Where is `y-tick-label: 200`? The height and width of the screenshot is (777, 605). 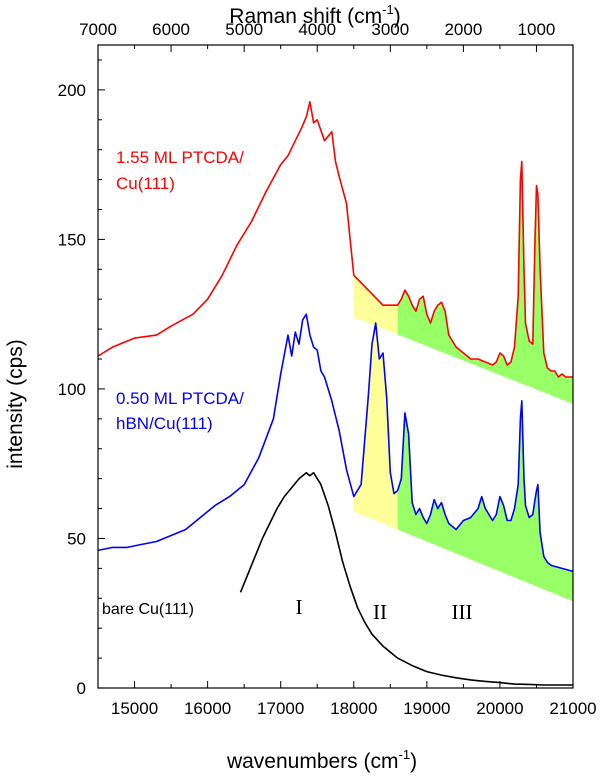
y-tick-label: 200 is located at coordinates (72, 90).